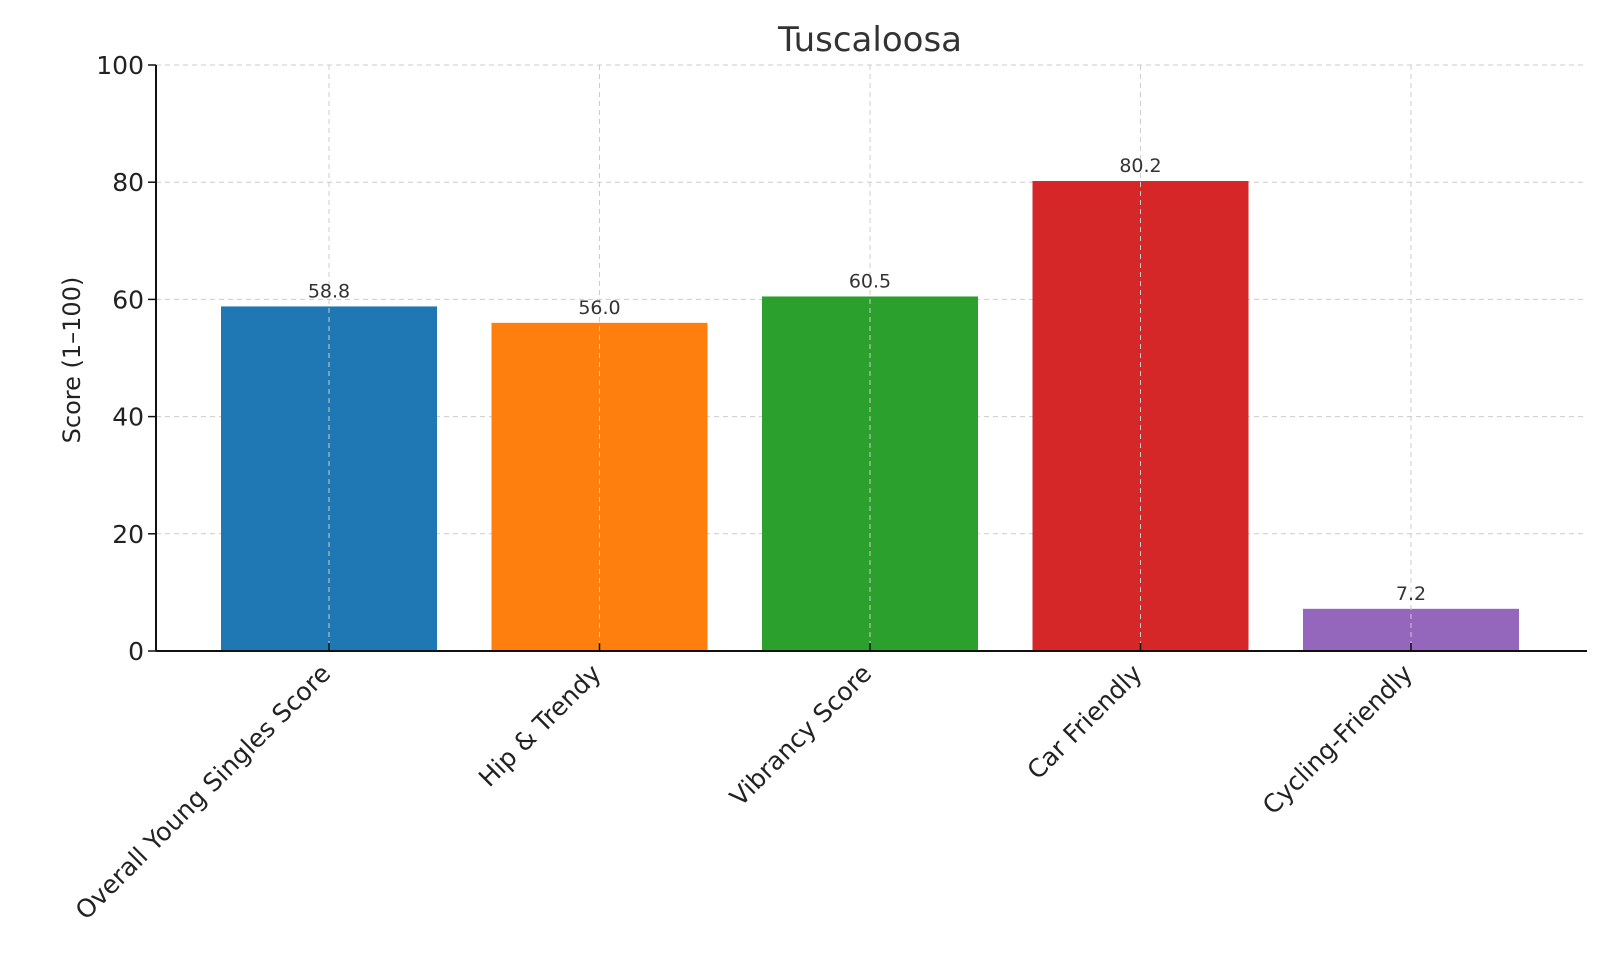  I want to click on y-tick-label: 60, so click(128, 299).